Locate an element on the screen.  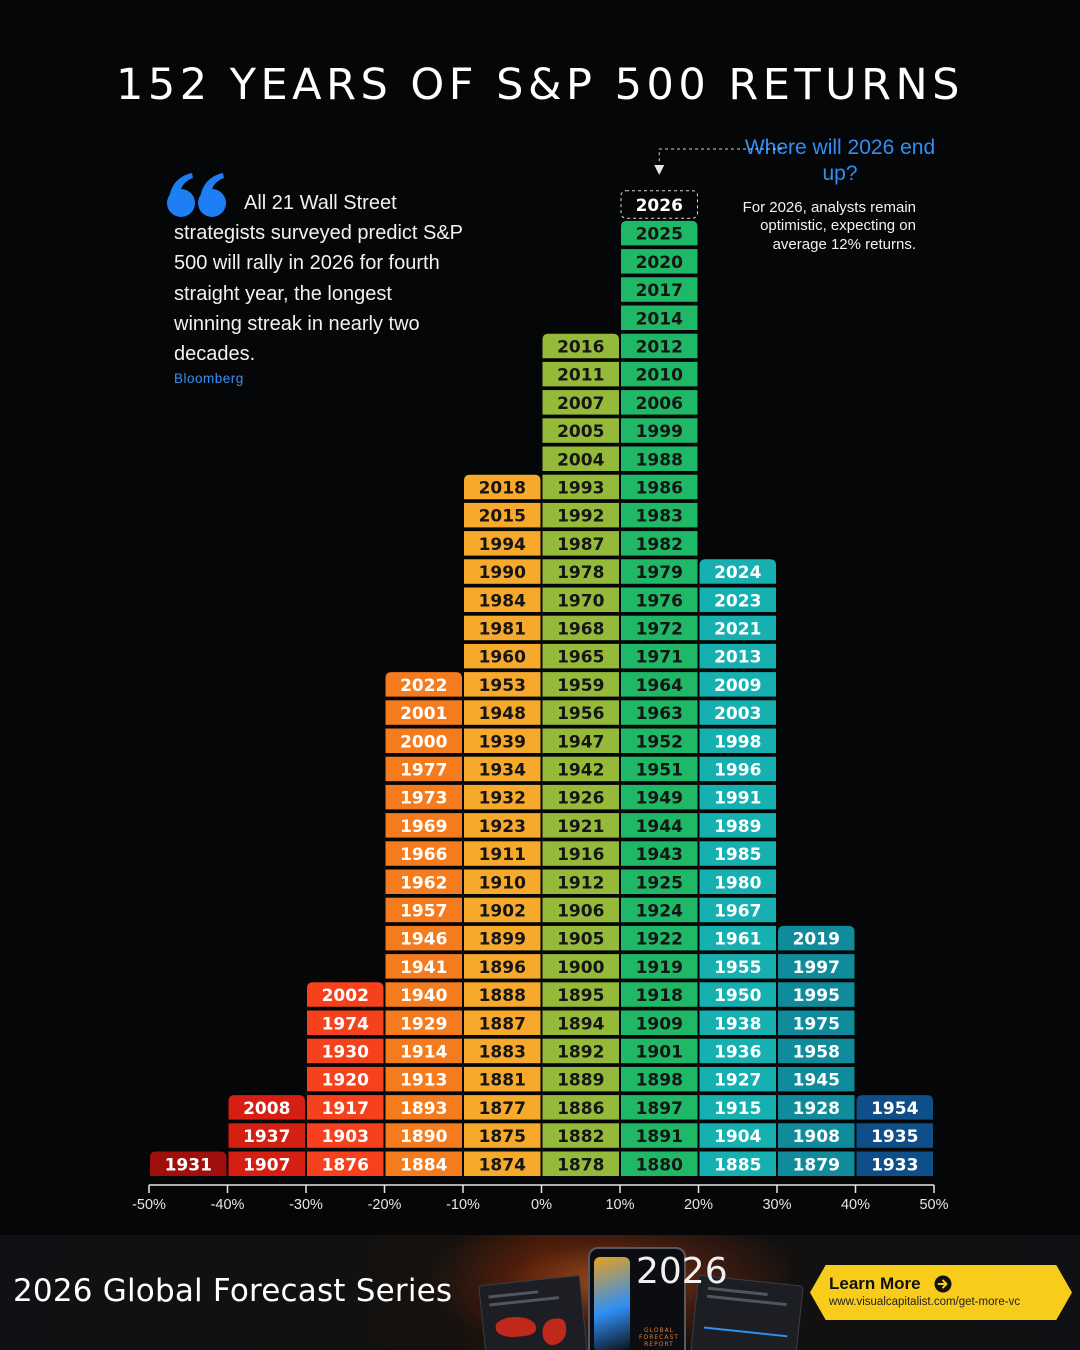
year-label: 1895 is located at coordinates (580, 996).